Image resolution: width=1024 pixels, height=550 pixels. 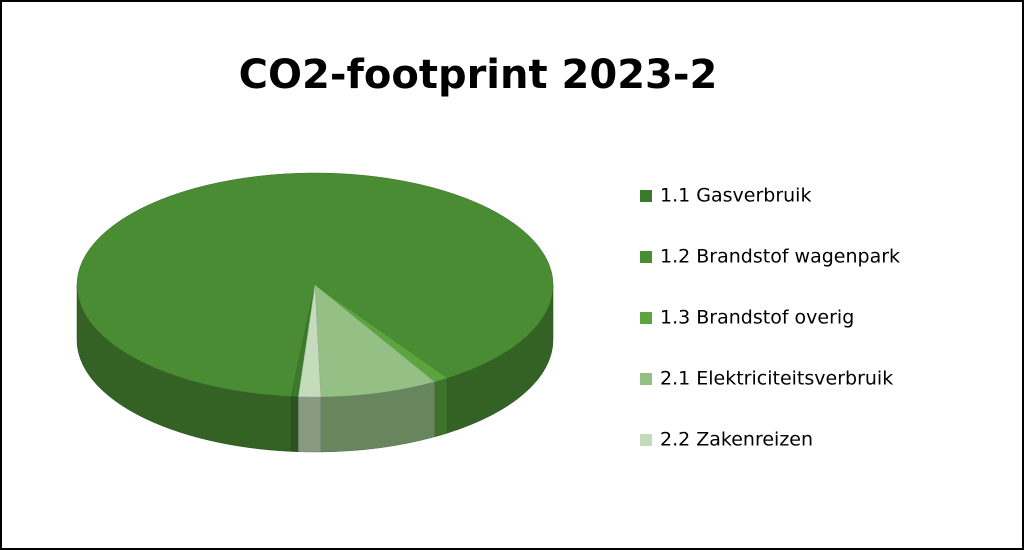 What do you see at coordinates (776, 379) in the screenshot?
I see `legend-label: 2.1 Elektriciteitsverbruik` at bounding box center [776, 379].